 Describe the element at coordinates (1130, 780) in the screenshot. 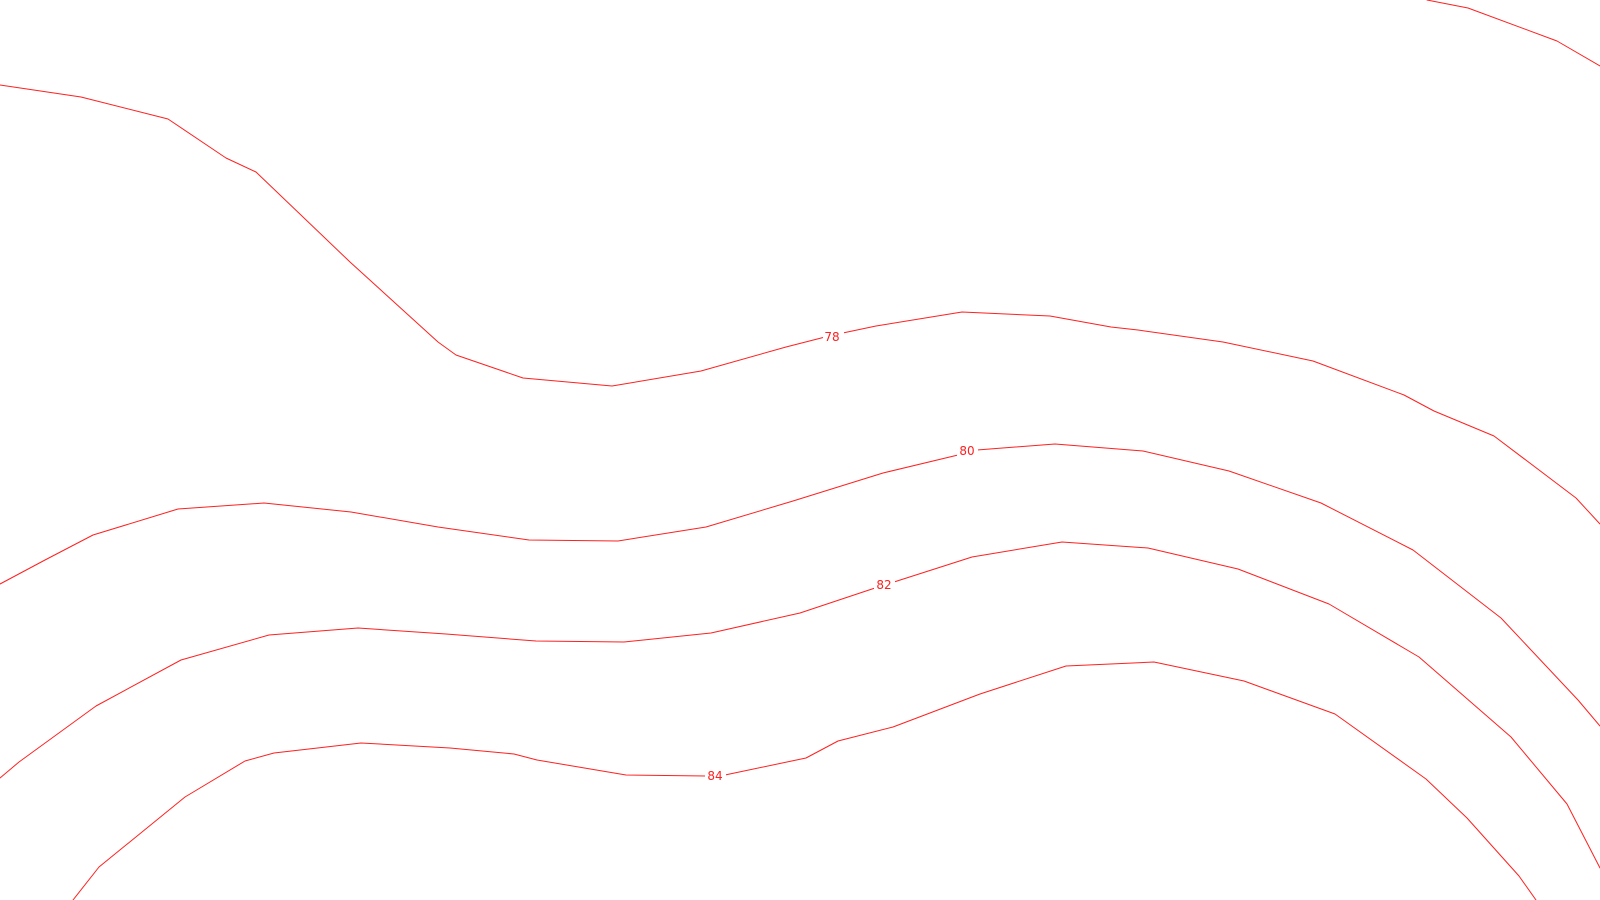

I see `contour-line-84-continued` at that location.